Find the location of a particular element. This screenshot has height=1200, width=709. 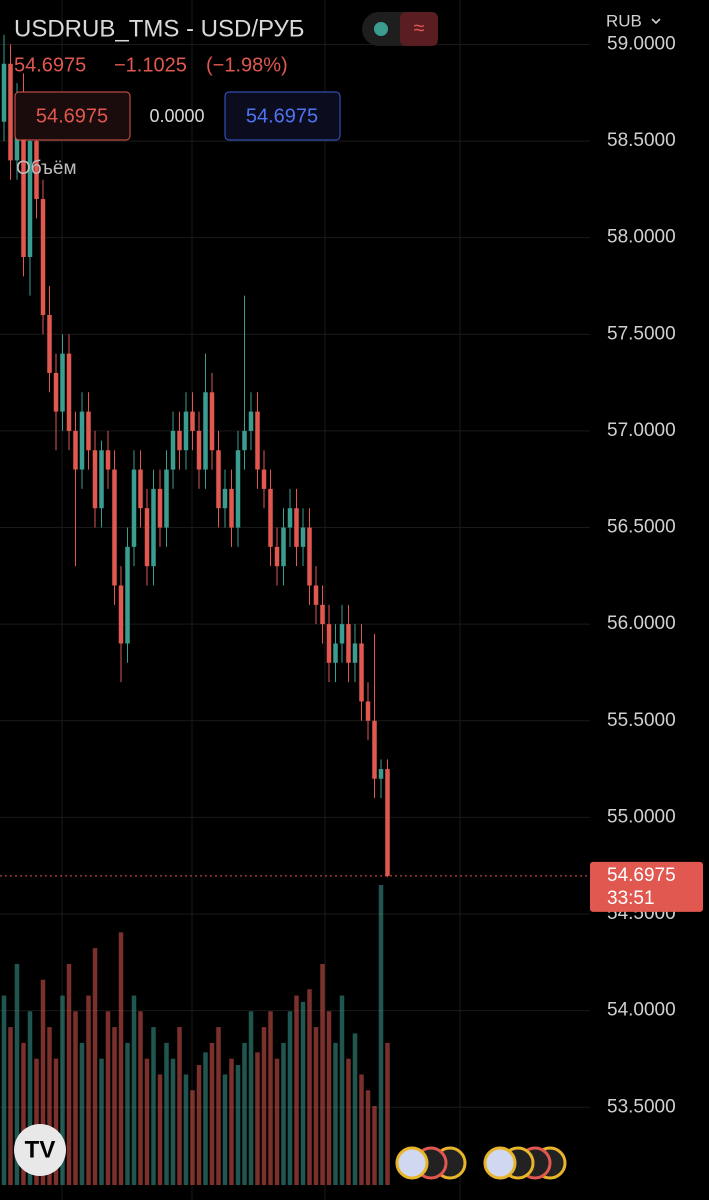

last-price-tag-value: 54.6975 is located at coordinates (641, 875).